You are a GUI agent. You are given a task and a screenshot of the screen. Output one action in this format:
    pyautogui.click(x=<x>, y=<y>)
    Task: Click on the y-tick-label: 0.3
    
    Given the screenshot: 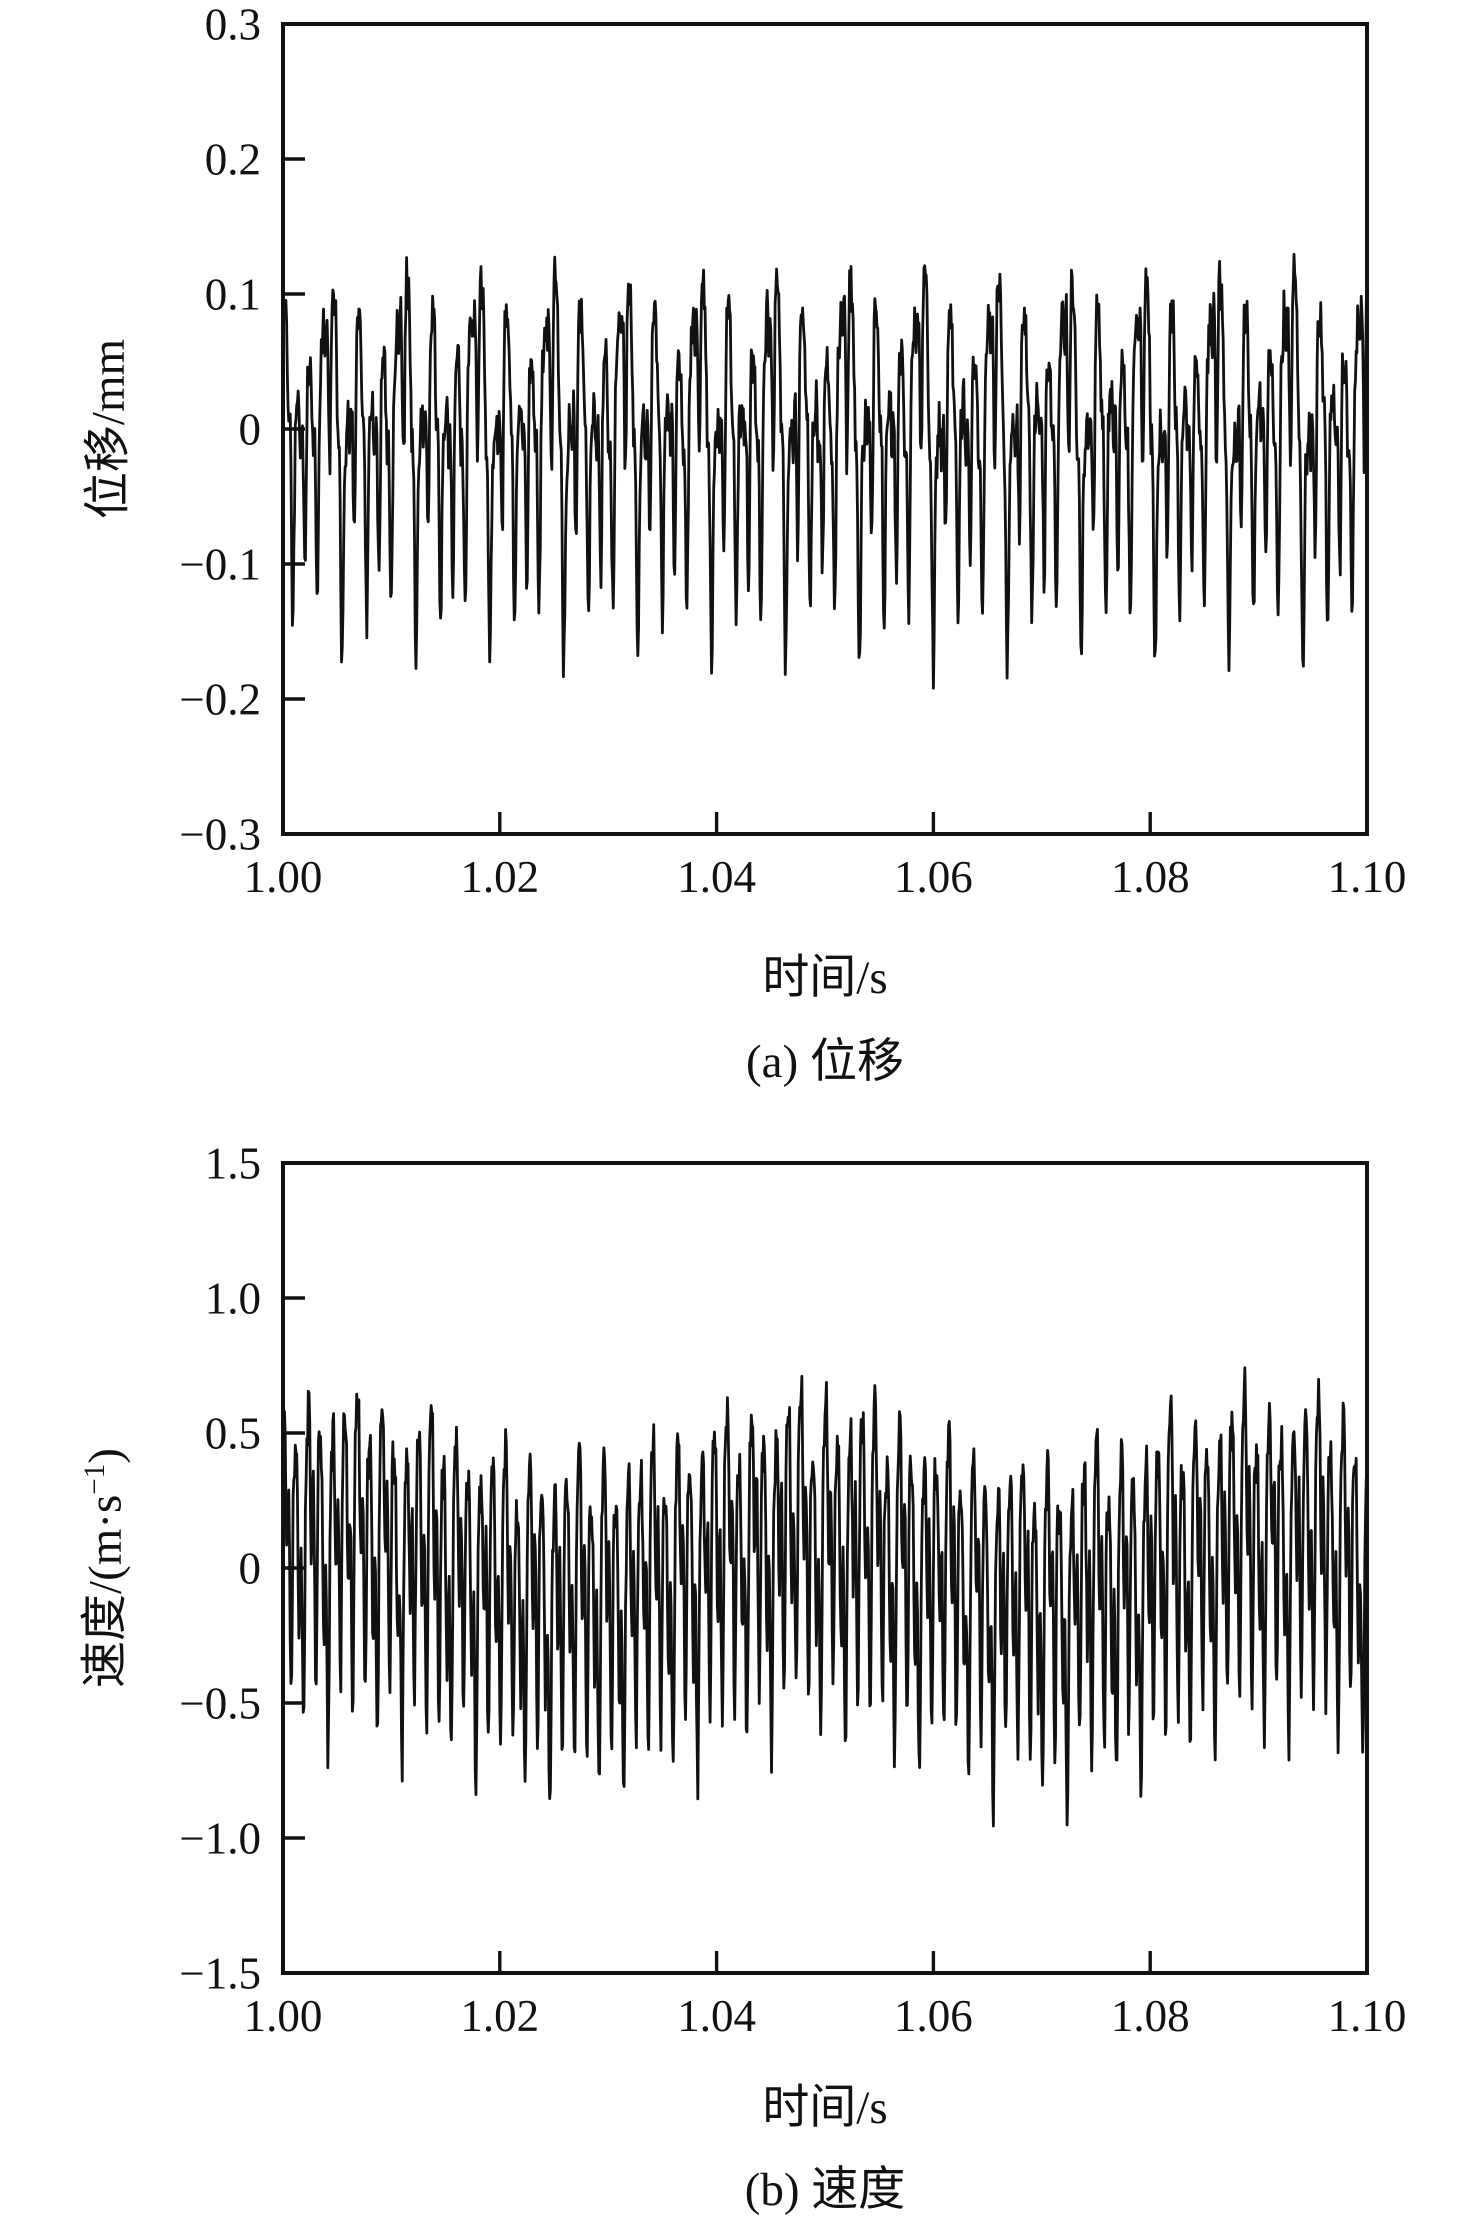 What is the action you would take?
    pyautogui.click(x=233, y=24)
    